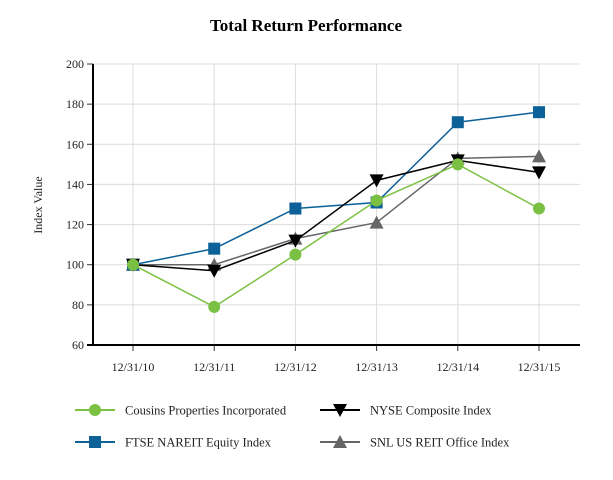  What do you see at coordinates (306, 25) in the screenshot?
I see `chart-title: Total Return Performance` at bounding box center [306, 25].